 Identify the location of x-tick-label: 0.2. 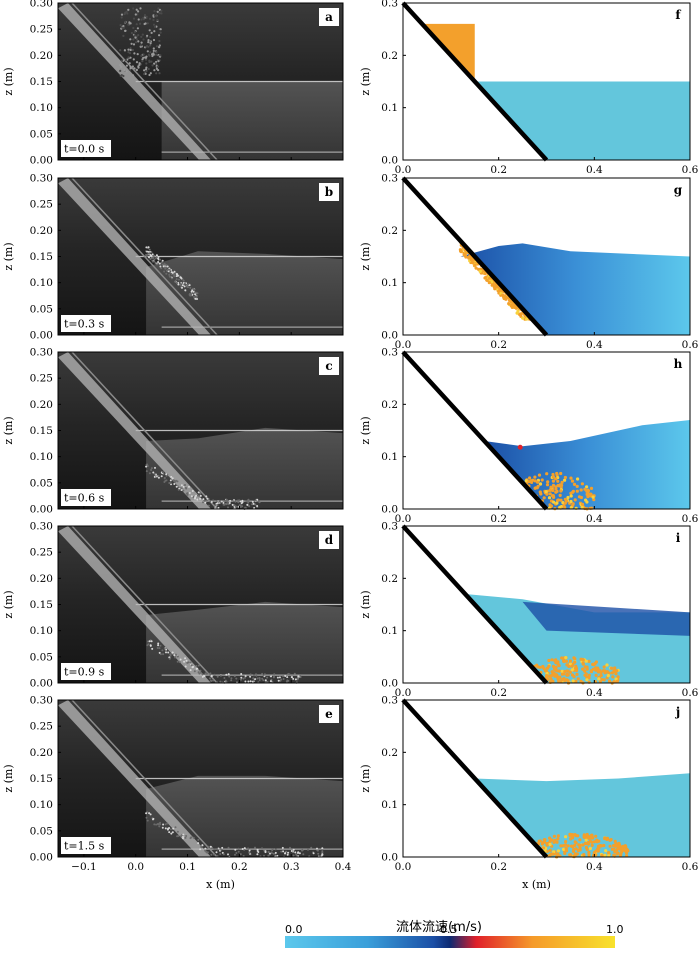
(498, 519).